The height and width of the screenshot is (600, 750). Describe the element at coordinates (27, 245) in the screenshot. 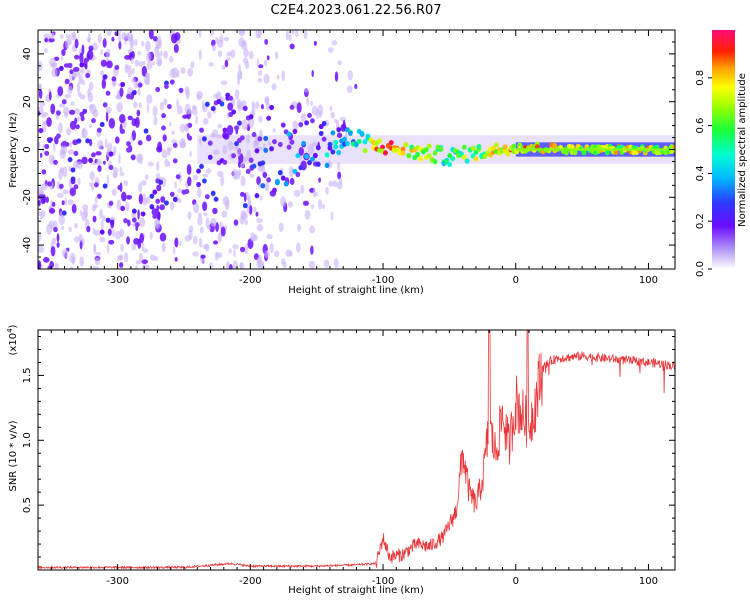

I see `heatmap-y-tick-label: -40` at that location.